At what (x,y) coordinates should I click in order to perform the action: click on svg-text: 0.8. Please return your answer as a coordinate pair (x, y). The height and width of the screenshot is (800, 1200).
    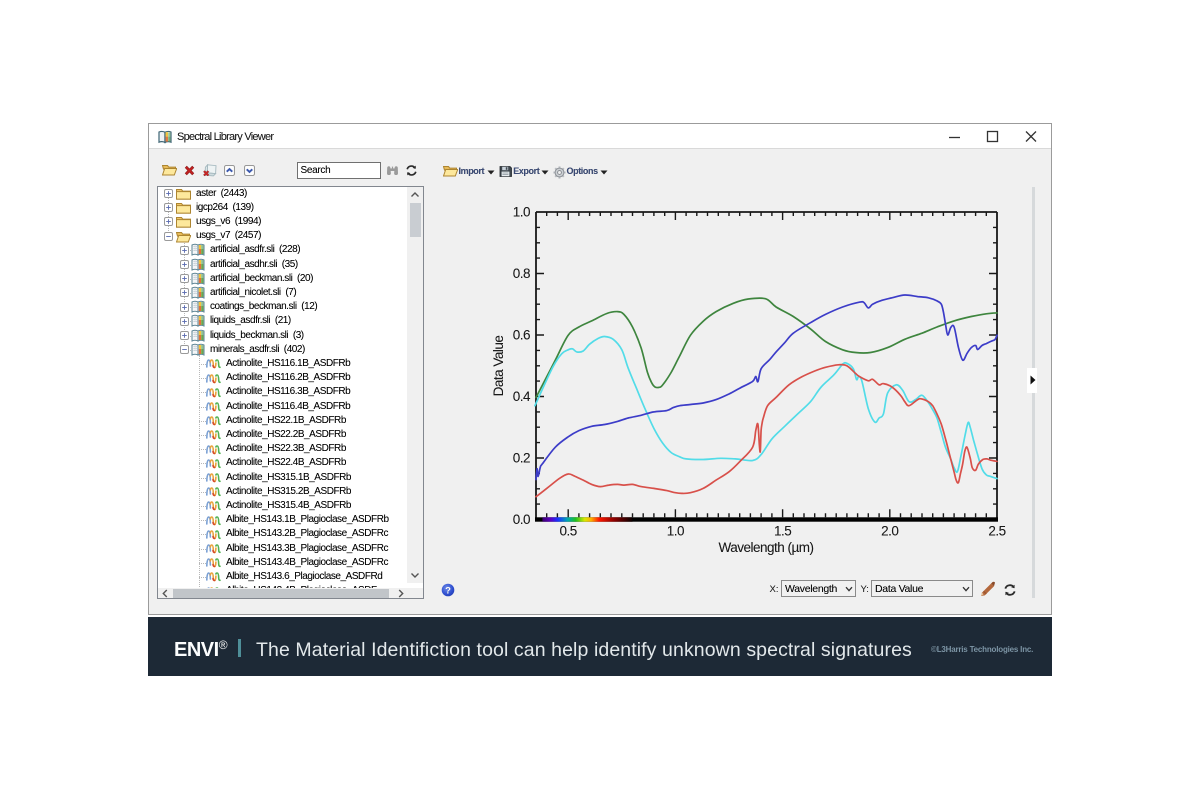
    Looking at the image, I should click on (521, 273).